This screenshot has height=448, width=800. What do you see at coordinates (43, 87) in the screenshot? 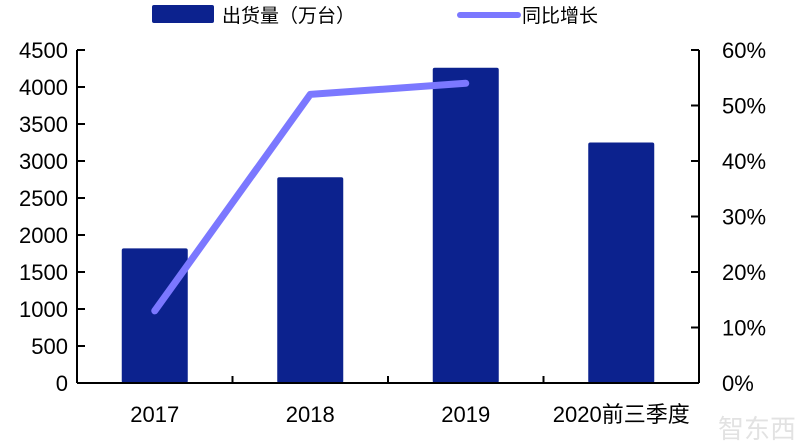
I see `y-tick-label: 4000` at bounding box center [43, 87].